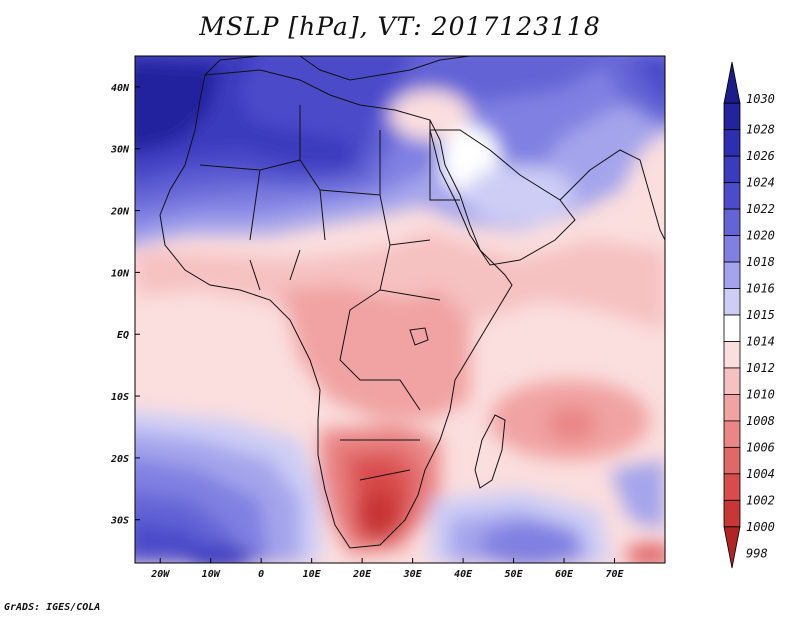 This screenshot has width=800, height=618. Describe the element at coordinates (125, 305) in the screenshot. I see `latitude-axis: 40N 30N 20N 10N EQ 10S 20S 30S` at that location.